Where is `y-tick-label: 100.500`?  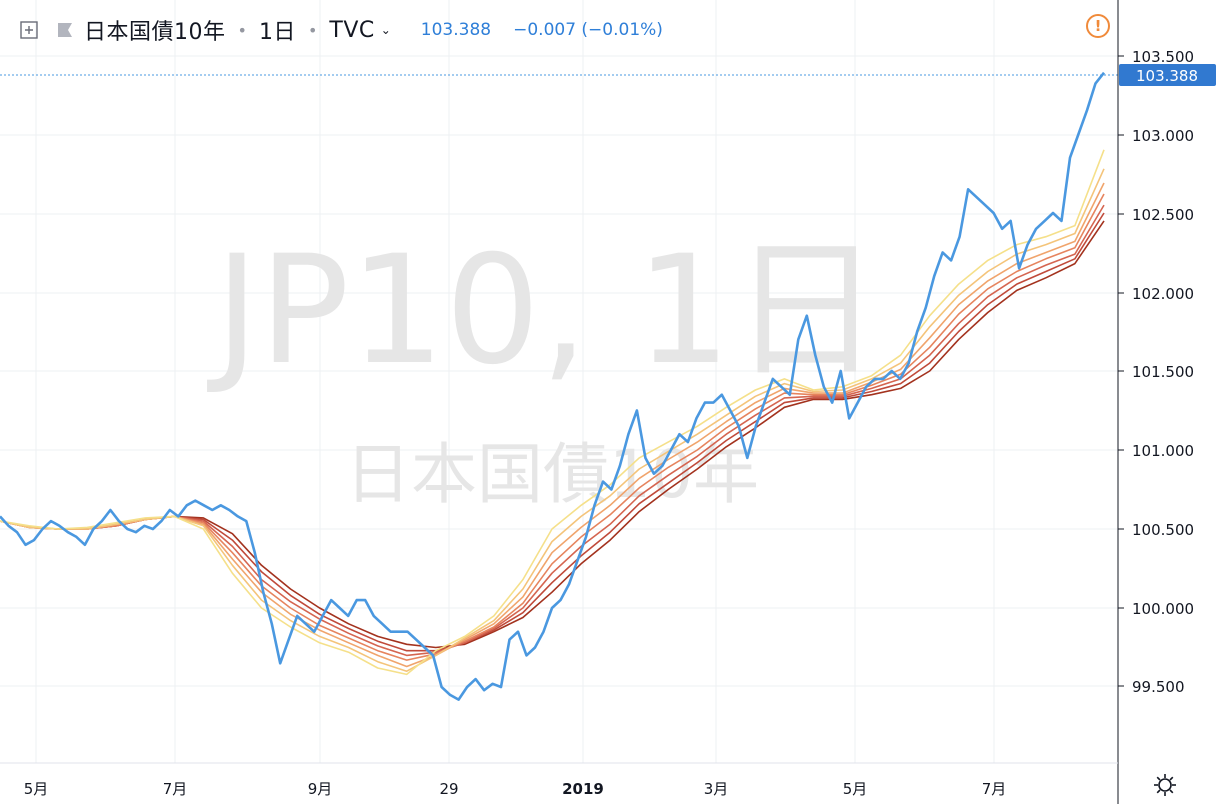
y-tick-label: 100.500 is located at coordinates (1163, 530).